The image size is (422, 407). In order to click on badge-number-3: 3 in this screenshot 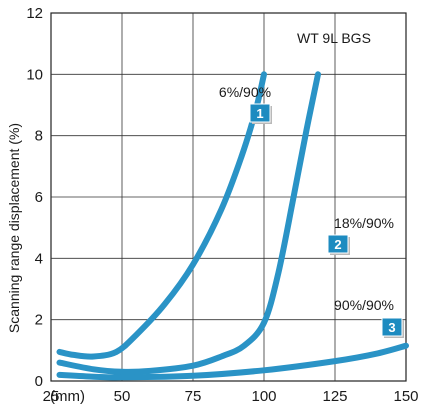, I will do `click(391, 327)`.